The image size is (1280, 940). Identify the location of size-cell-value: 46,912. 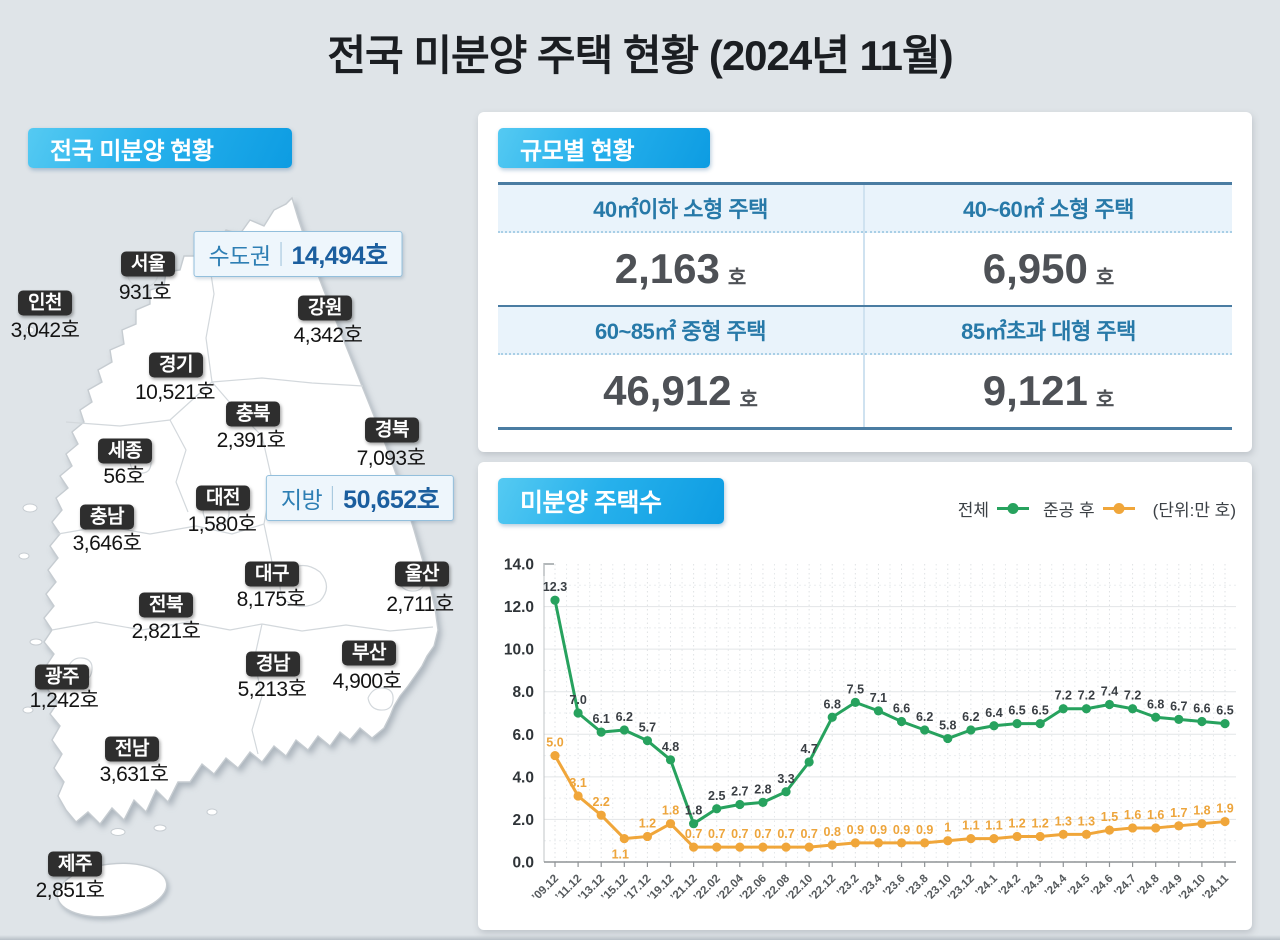
(667, 390).